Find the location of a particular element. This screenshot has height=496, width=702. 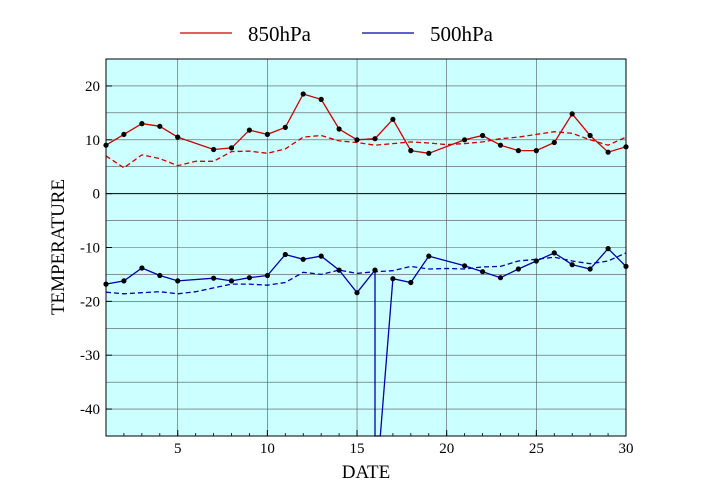

series-line-850hpa is located at coordinates (366, 123).